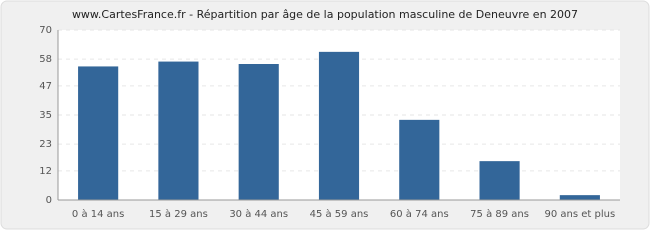 The width and height of the screenshot is (650, 240). Describe the element at coordinates (45, 171) in the screenshot. I see `y-tick-label: 12` at that location.